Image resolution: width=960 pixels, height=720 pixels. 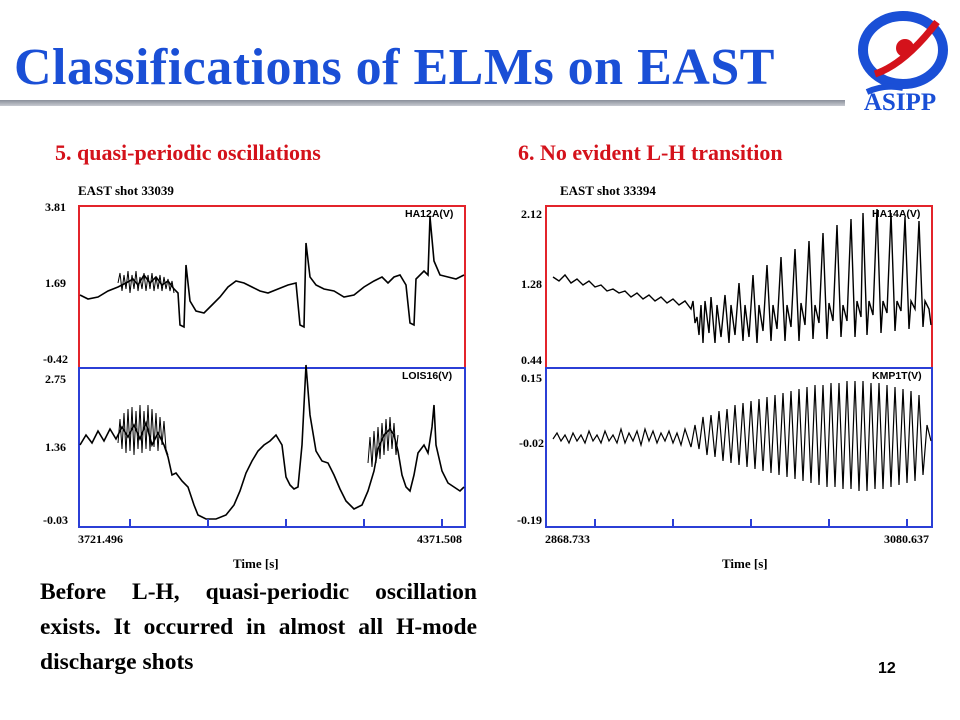 What do you see at coordinates (286, 523) in the screenshot?
I see `left-x-ticks` at bounding box center [286, 523].